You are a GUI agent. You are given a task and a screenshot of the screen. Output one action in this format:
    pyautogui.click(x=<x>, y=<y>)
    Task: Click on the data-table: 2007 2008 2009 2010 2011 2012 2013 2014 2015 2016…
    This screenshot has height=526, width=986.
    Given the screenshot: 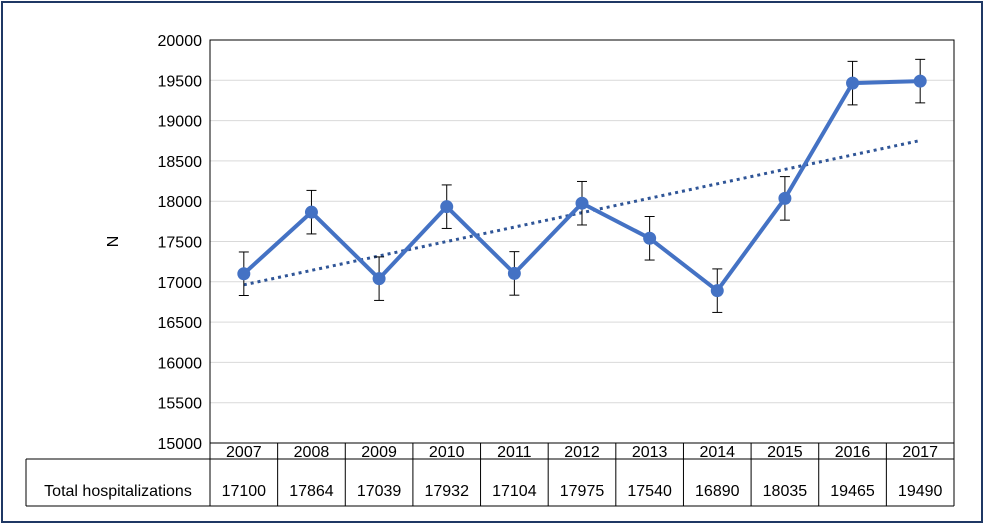 What is the action you would take?
    pyautogui.click(x=490, y=475)
    